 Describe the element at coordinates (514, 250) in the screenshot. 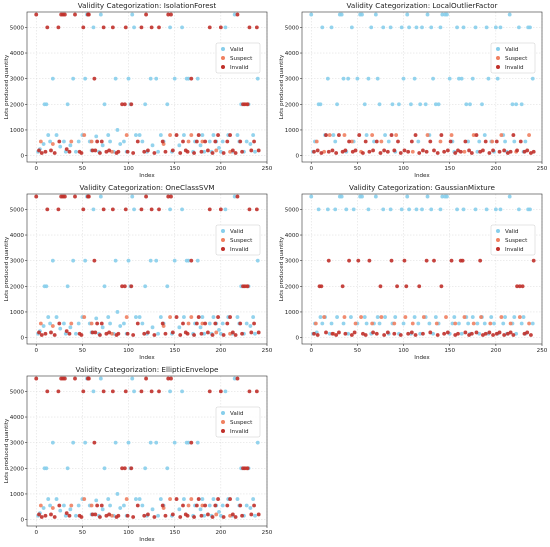

I see `legend-label: Invalid` at that location.